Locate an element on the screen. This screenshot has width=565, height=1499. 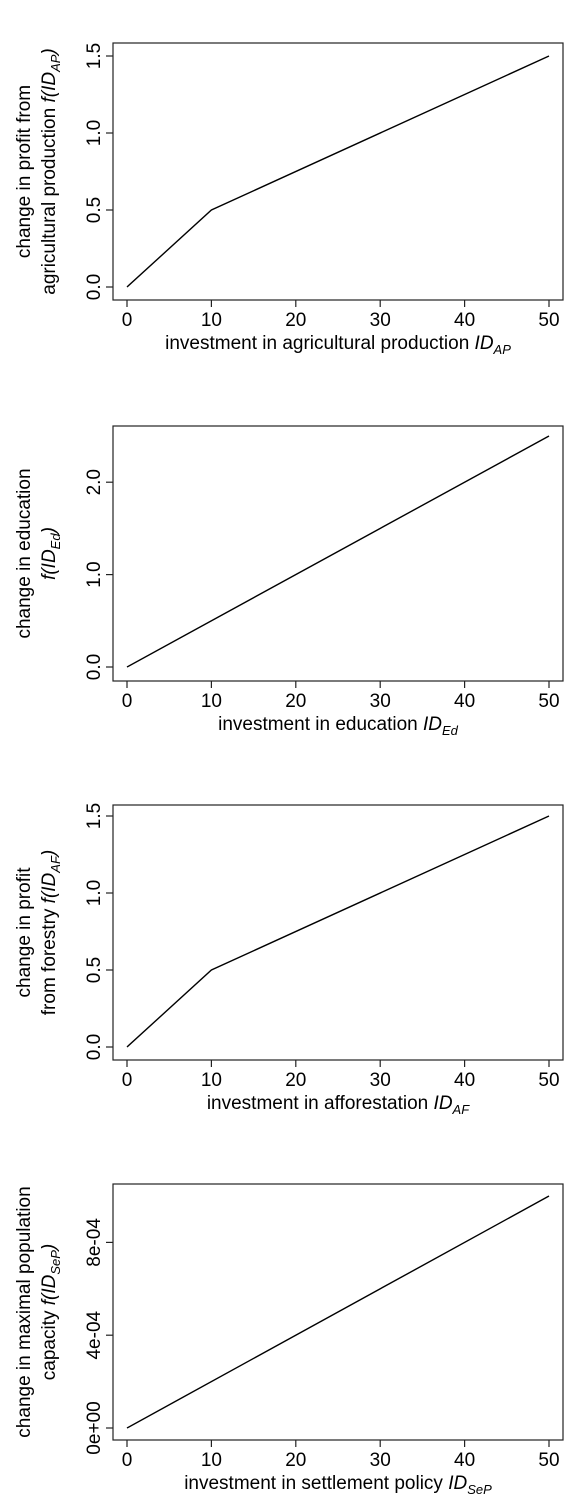
x-axis-label-text: investment in settlement policy is located at coordinates (316, 1483).